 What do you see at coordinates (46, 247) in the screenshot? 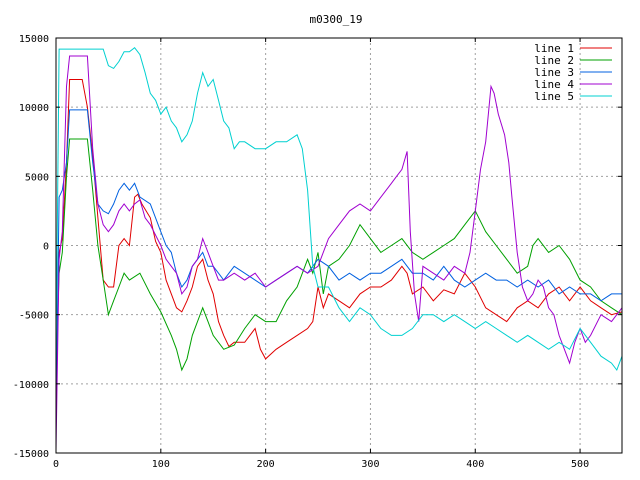
I see `y-tick-label: 0` at bounding box center [46, 247].